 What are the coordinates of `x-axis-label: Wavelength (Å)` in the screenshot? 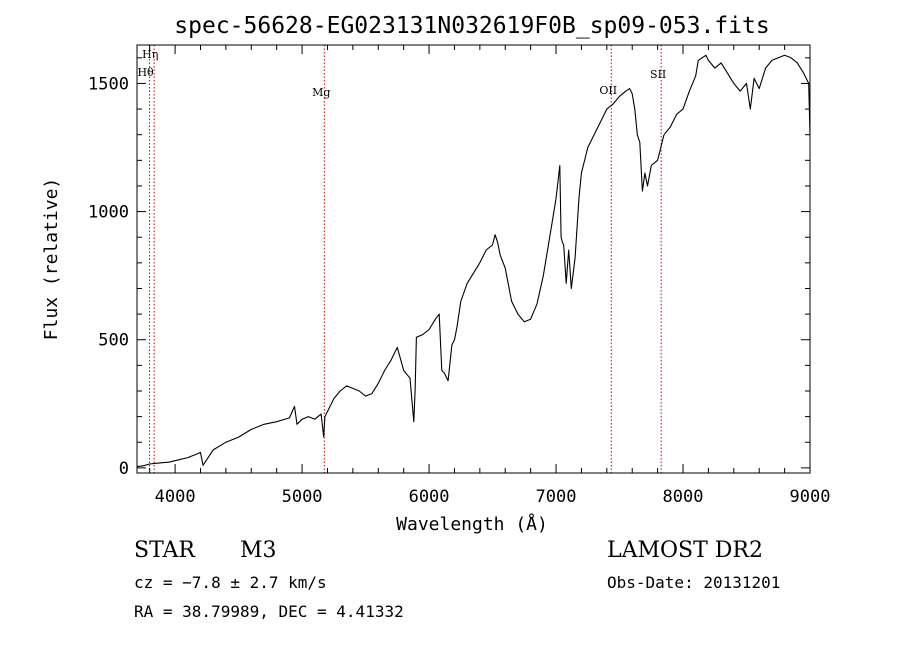 It's located at (472, 524).